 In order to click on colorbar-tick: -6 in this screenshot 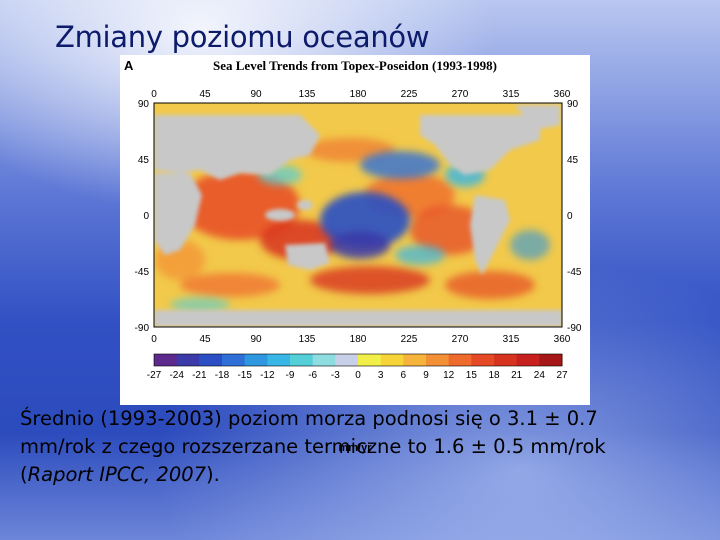, I will do `click(312, 375)`.